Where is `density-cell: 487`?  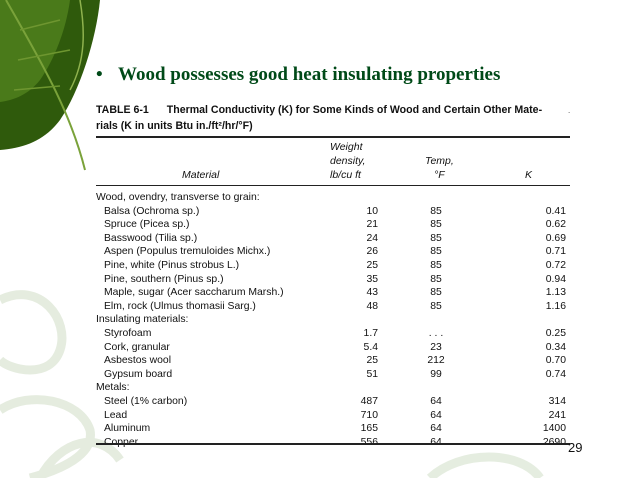
density-cell: 487 is located at coordinates (369, 401).